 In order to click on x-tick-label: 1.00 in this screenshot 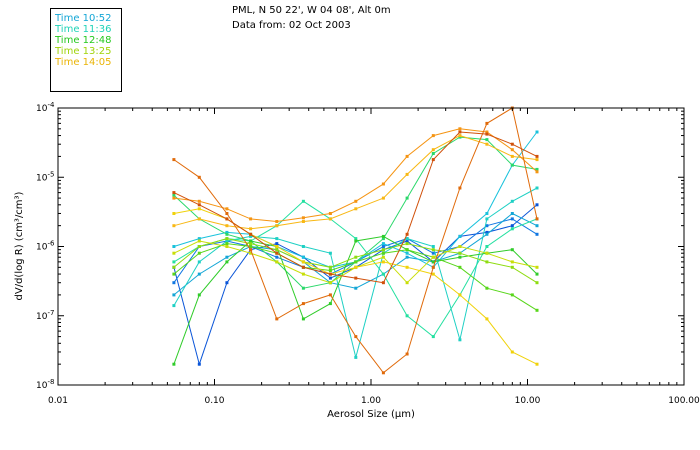, I will do `click(371, 401)`.